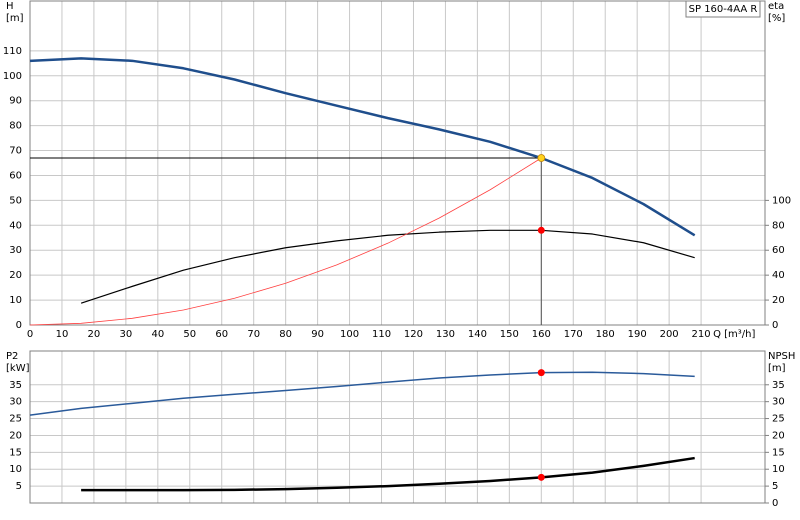  Describe the element at coordinates (126, 334) in the screenshot. I see `x-tick-label: 30` at that location.